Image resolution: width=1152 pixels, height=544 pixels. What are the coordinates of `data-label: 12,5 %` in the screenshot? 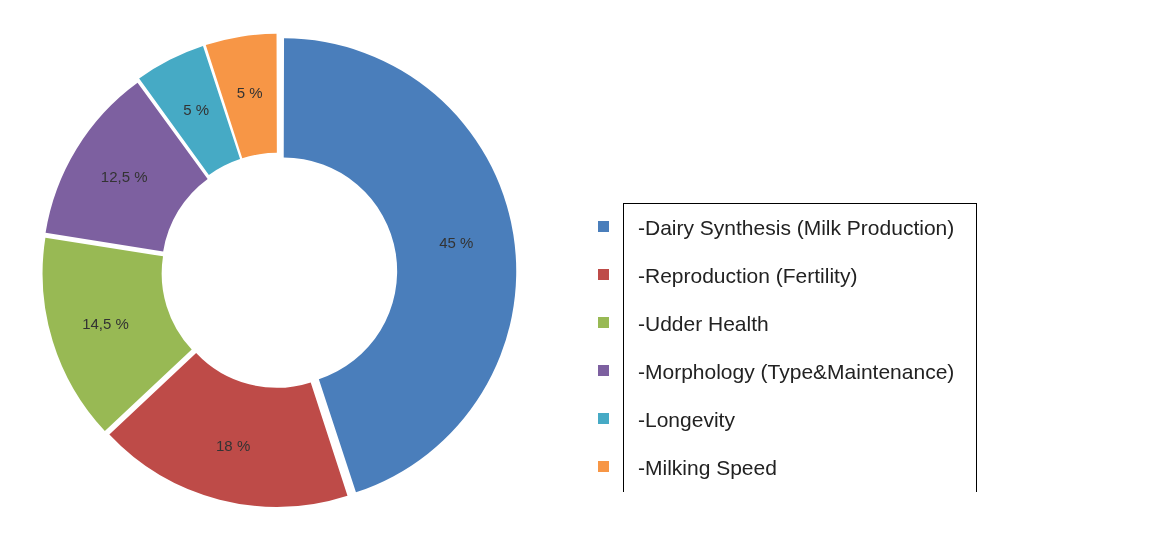 It's located at (124, 176).